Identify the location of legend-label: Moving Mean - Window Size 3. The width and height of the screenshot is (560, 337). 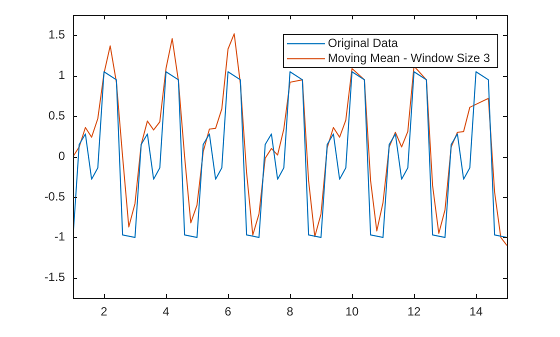
(409, 58).